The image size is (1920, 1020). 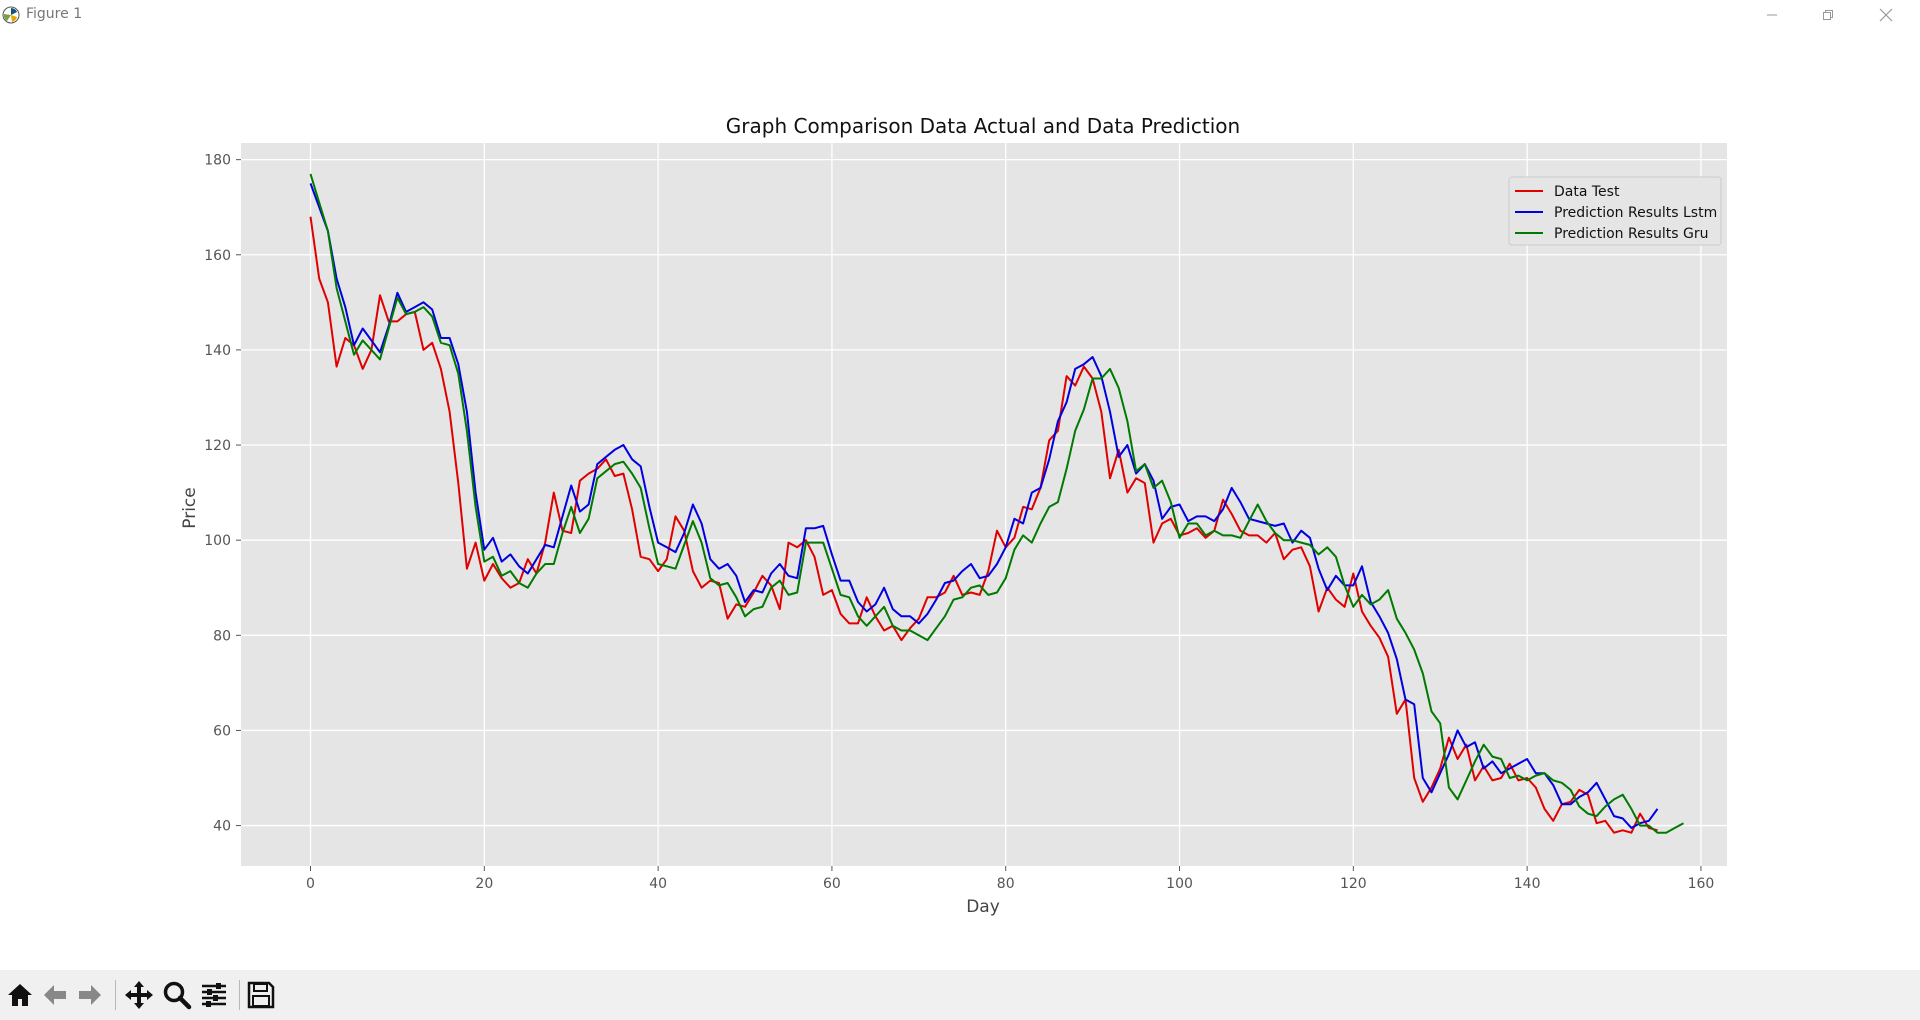 I want to click on pan-button, so click(x=139, y=995).